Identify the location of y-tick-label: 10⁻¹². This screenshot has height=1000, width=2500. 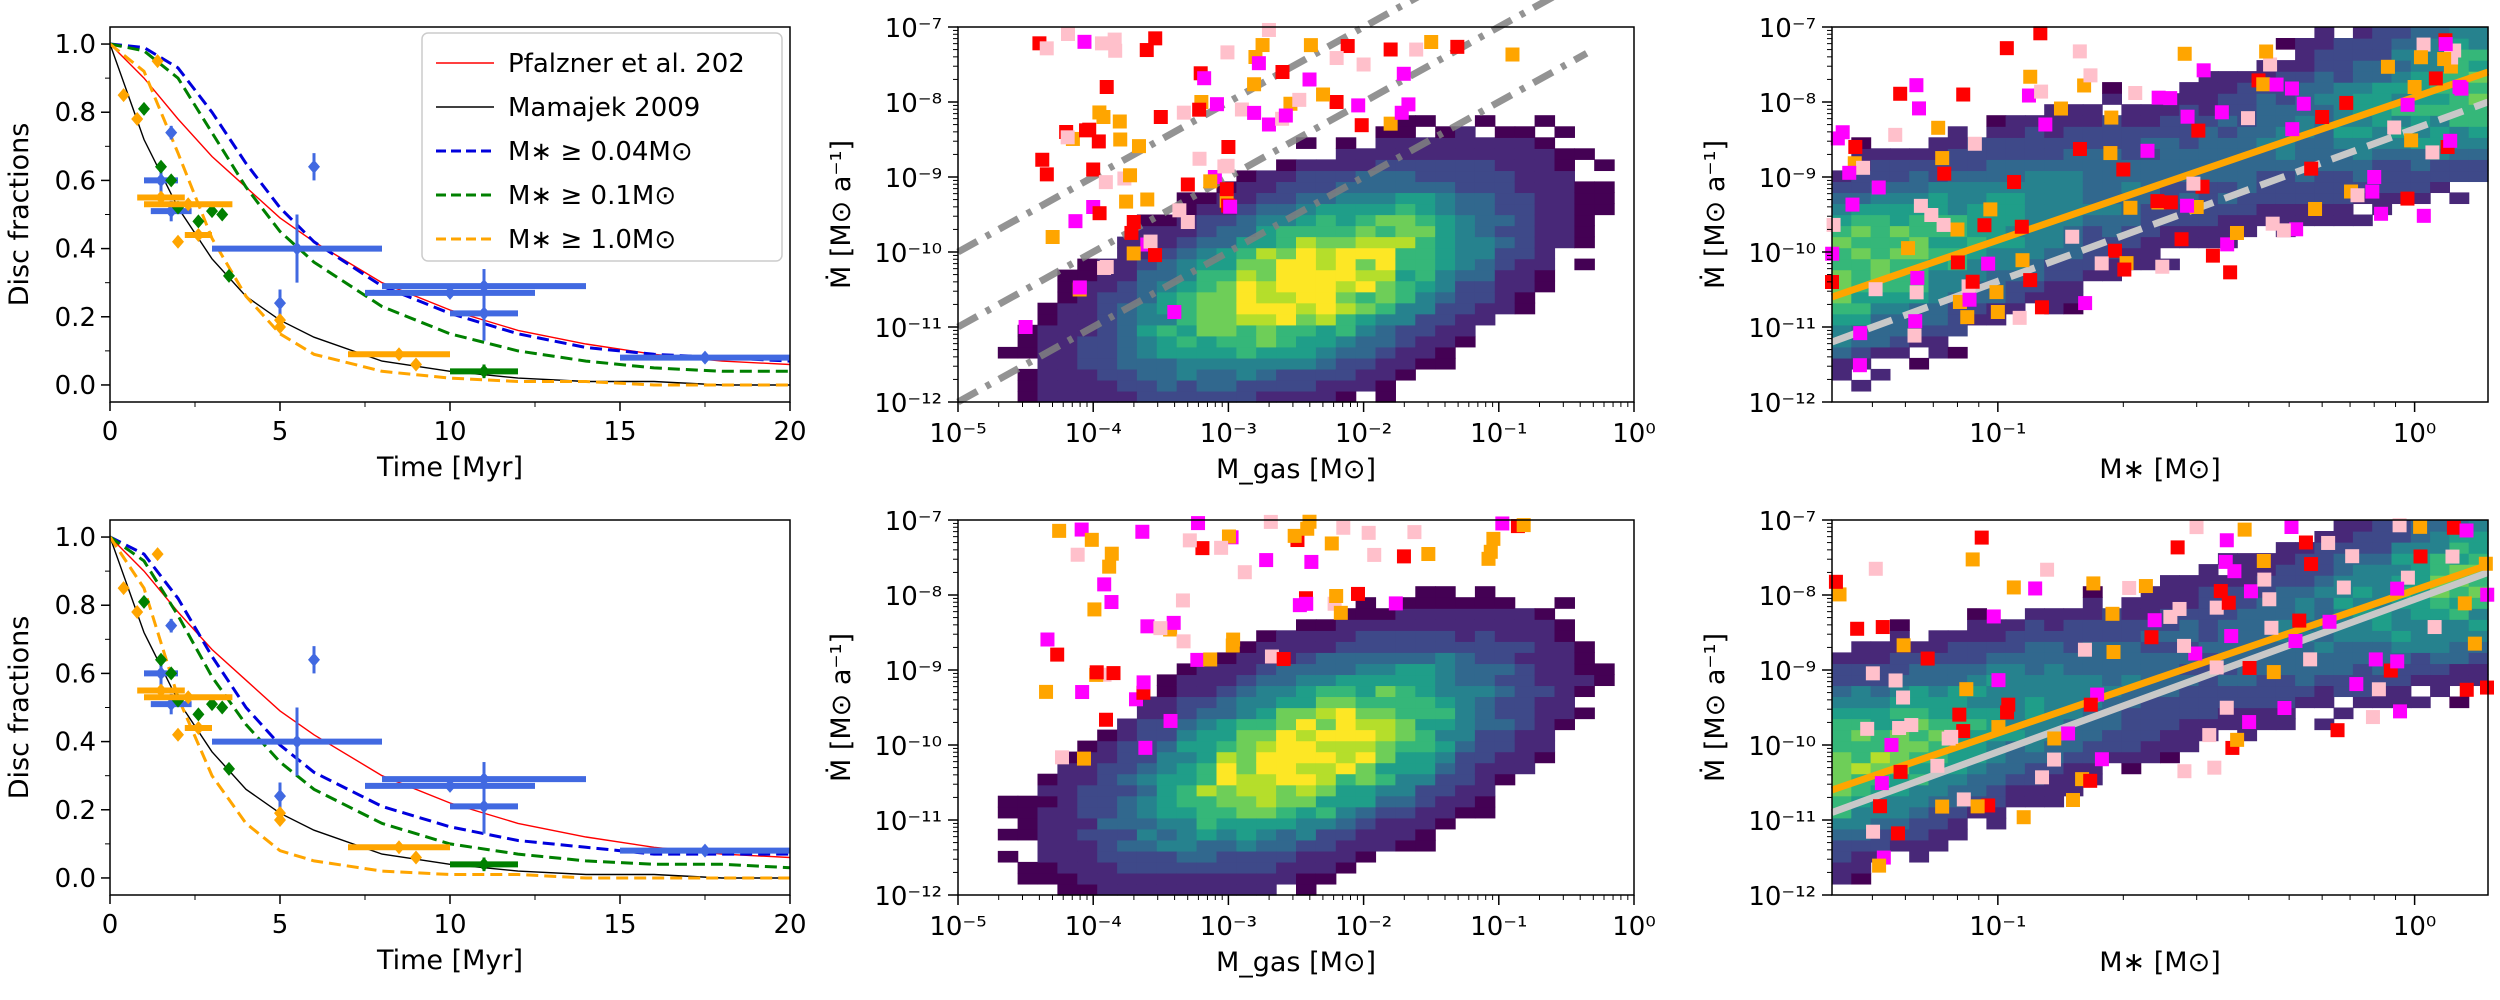
(908, 897).